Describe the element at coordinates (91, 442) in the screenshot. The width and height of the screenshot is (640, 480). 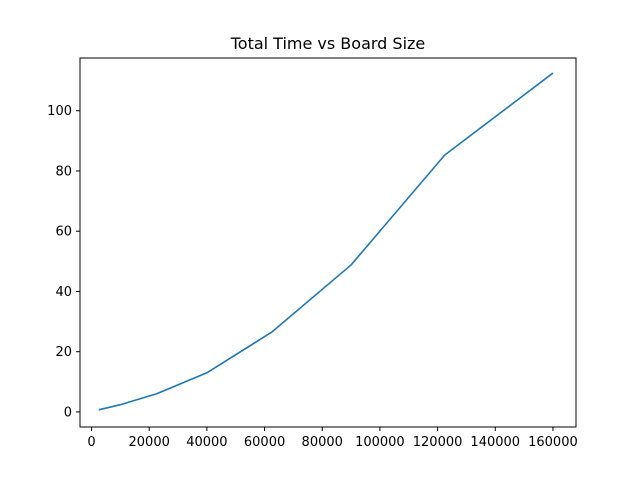
I see `x-tick-label: 0` at that location.